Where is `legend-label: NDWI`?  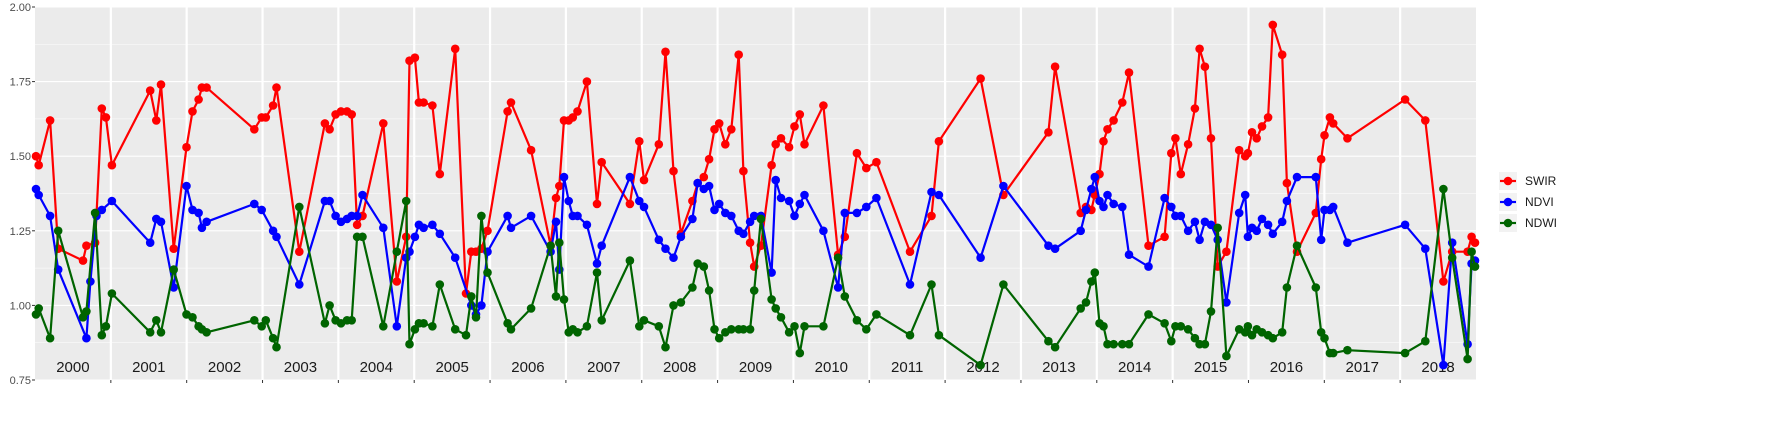 legend-label: NDWI is located at coordinates (1541, 223).